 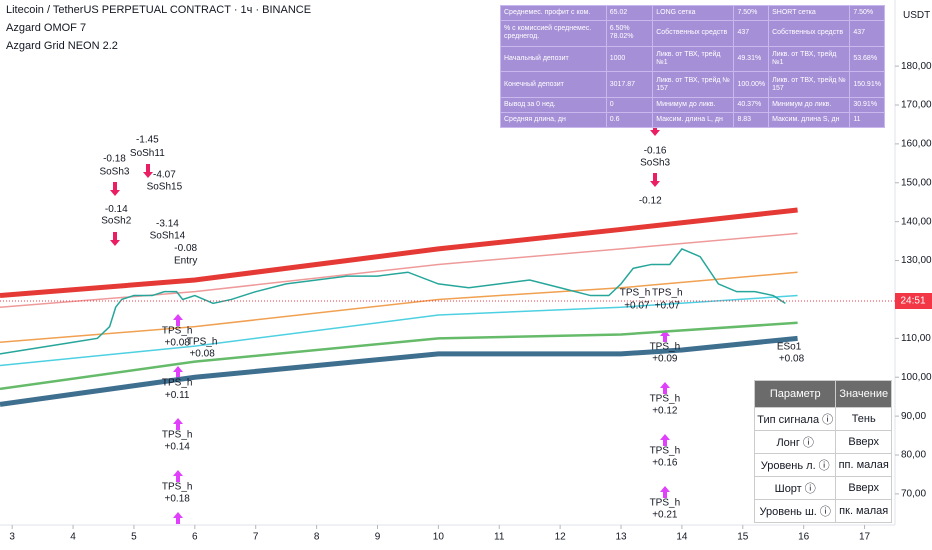 I want to click on x-tick-label: 4, so click(x=73, y=537).